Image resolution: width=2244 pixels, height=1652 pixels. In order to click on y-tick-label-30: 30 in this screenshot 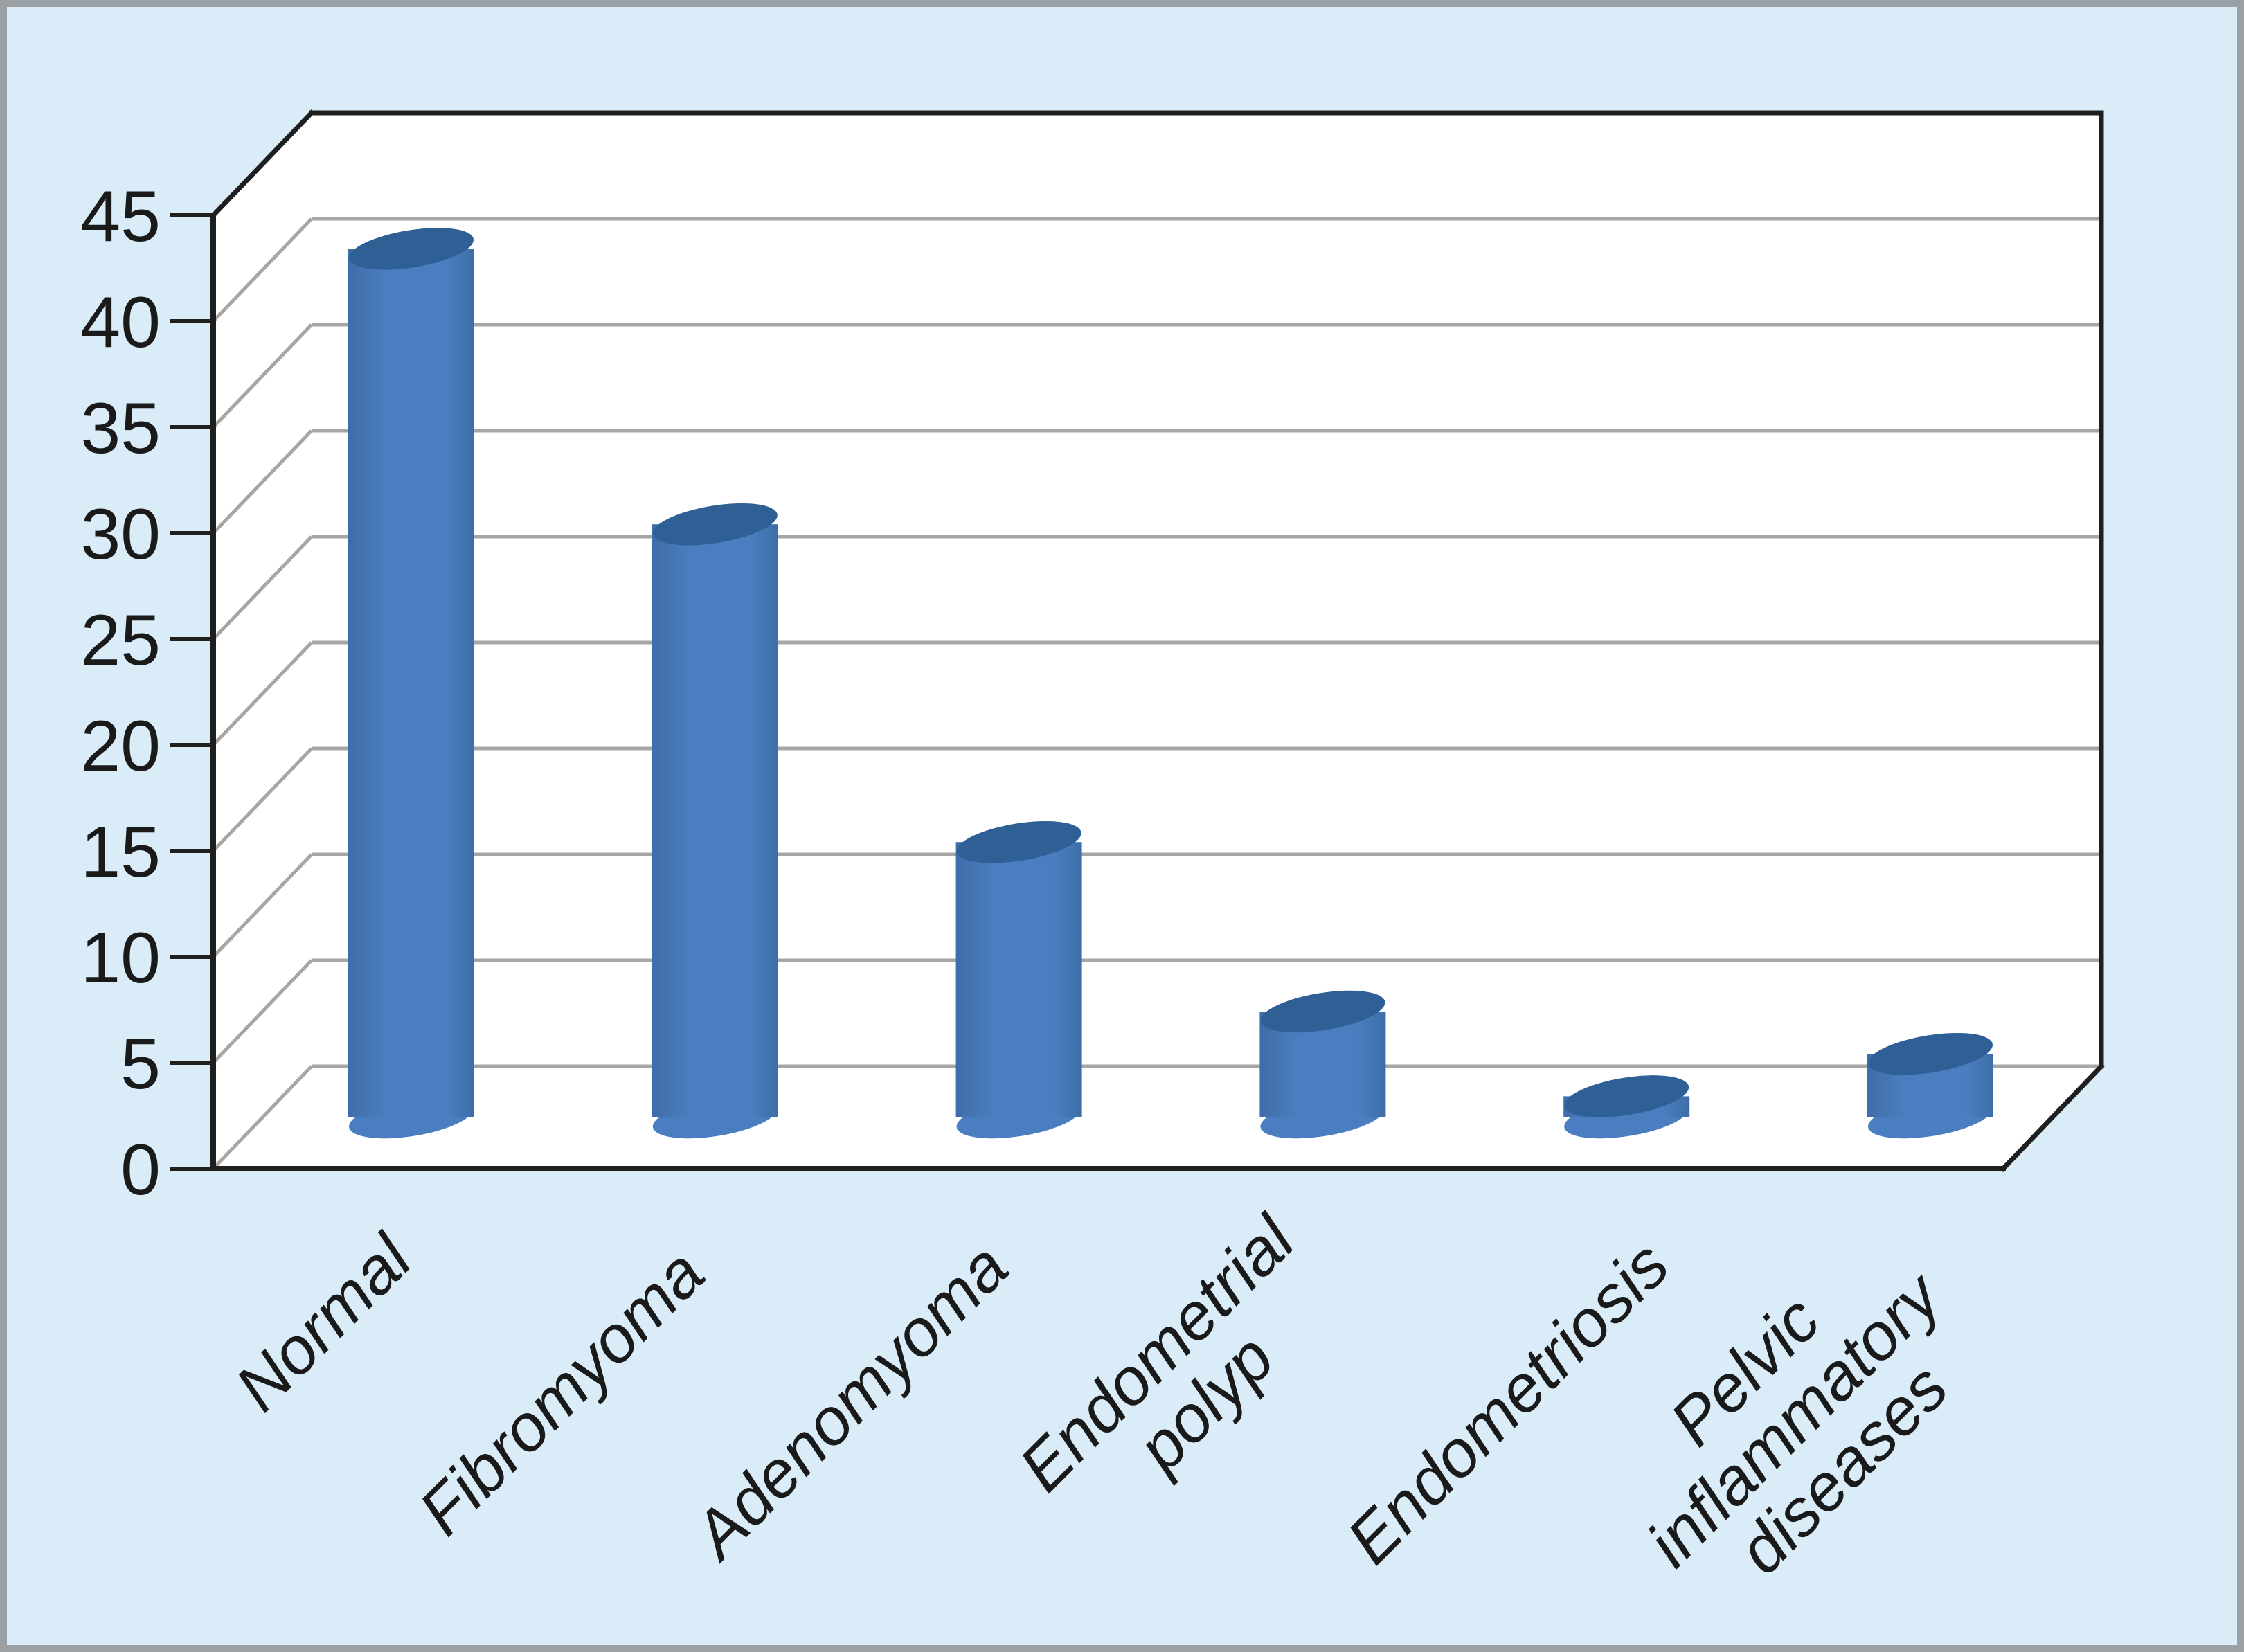, I will do `click(120, 535)`.